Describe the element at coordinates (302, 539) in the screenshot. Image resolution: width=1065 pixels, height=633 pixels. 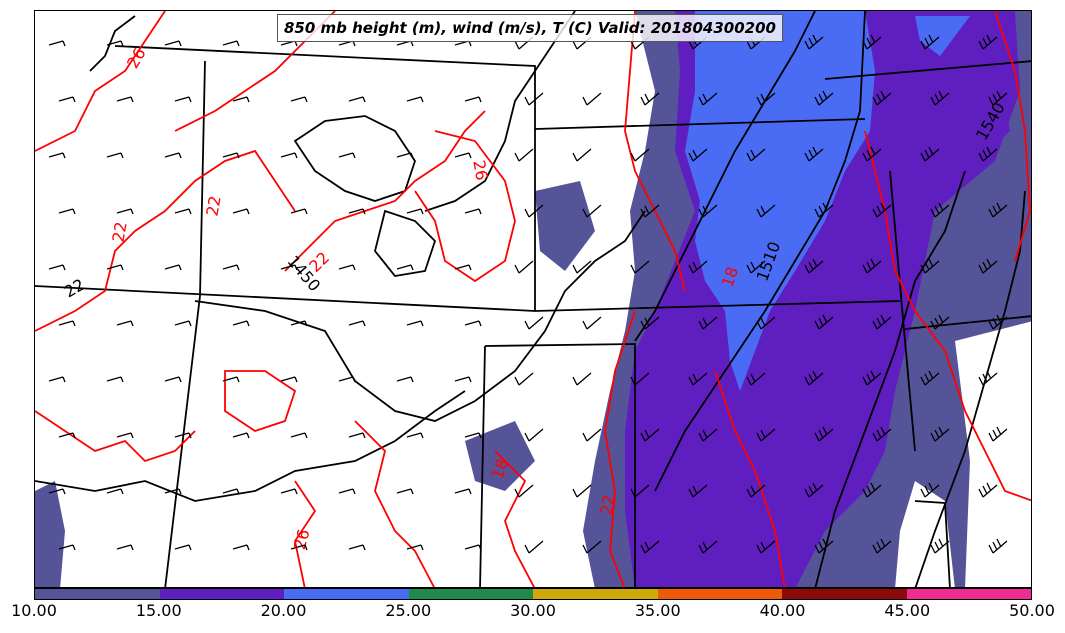
I see `temp-label-2: 26` at that location.